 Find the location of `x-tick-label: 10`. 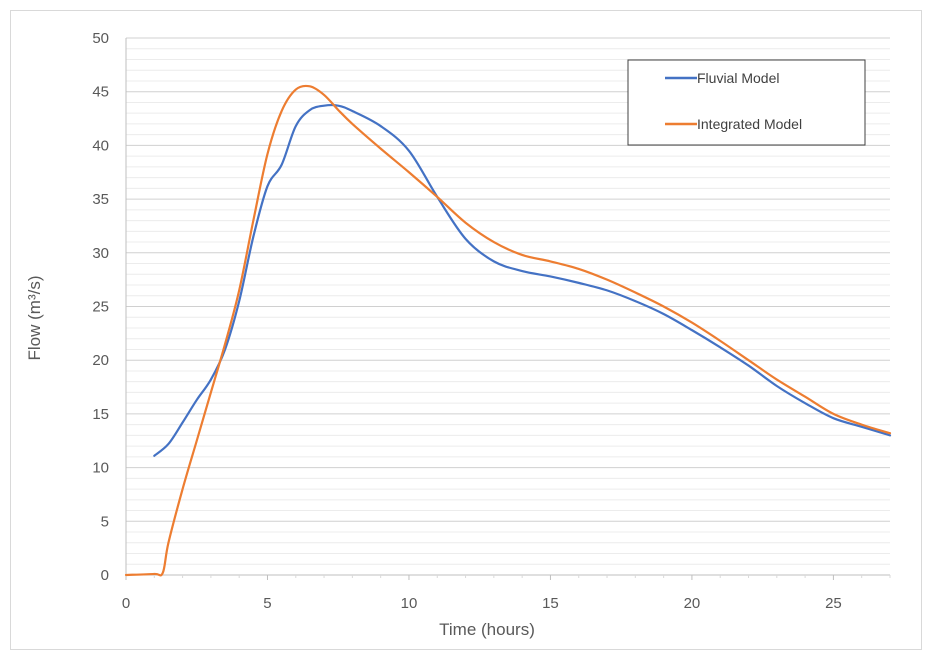

x-tick-label: 10 is located at coordinates (409, 603).